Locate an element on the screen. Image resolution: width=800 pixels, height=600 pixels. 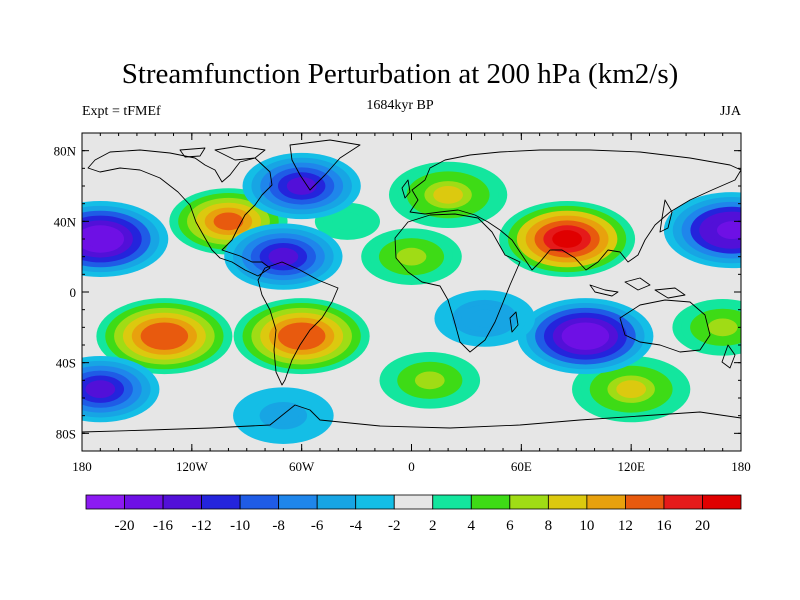
field-contour-indian-low is located at coordinates (484, 318).